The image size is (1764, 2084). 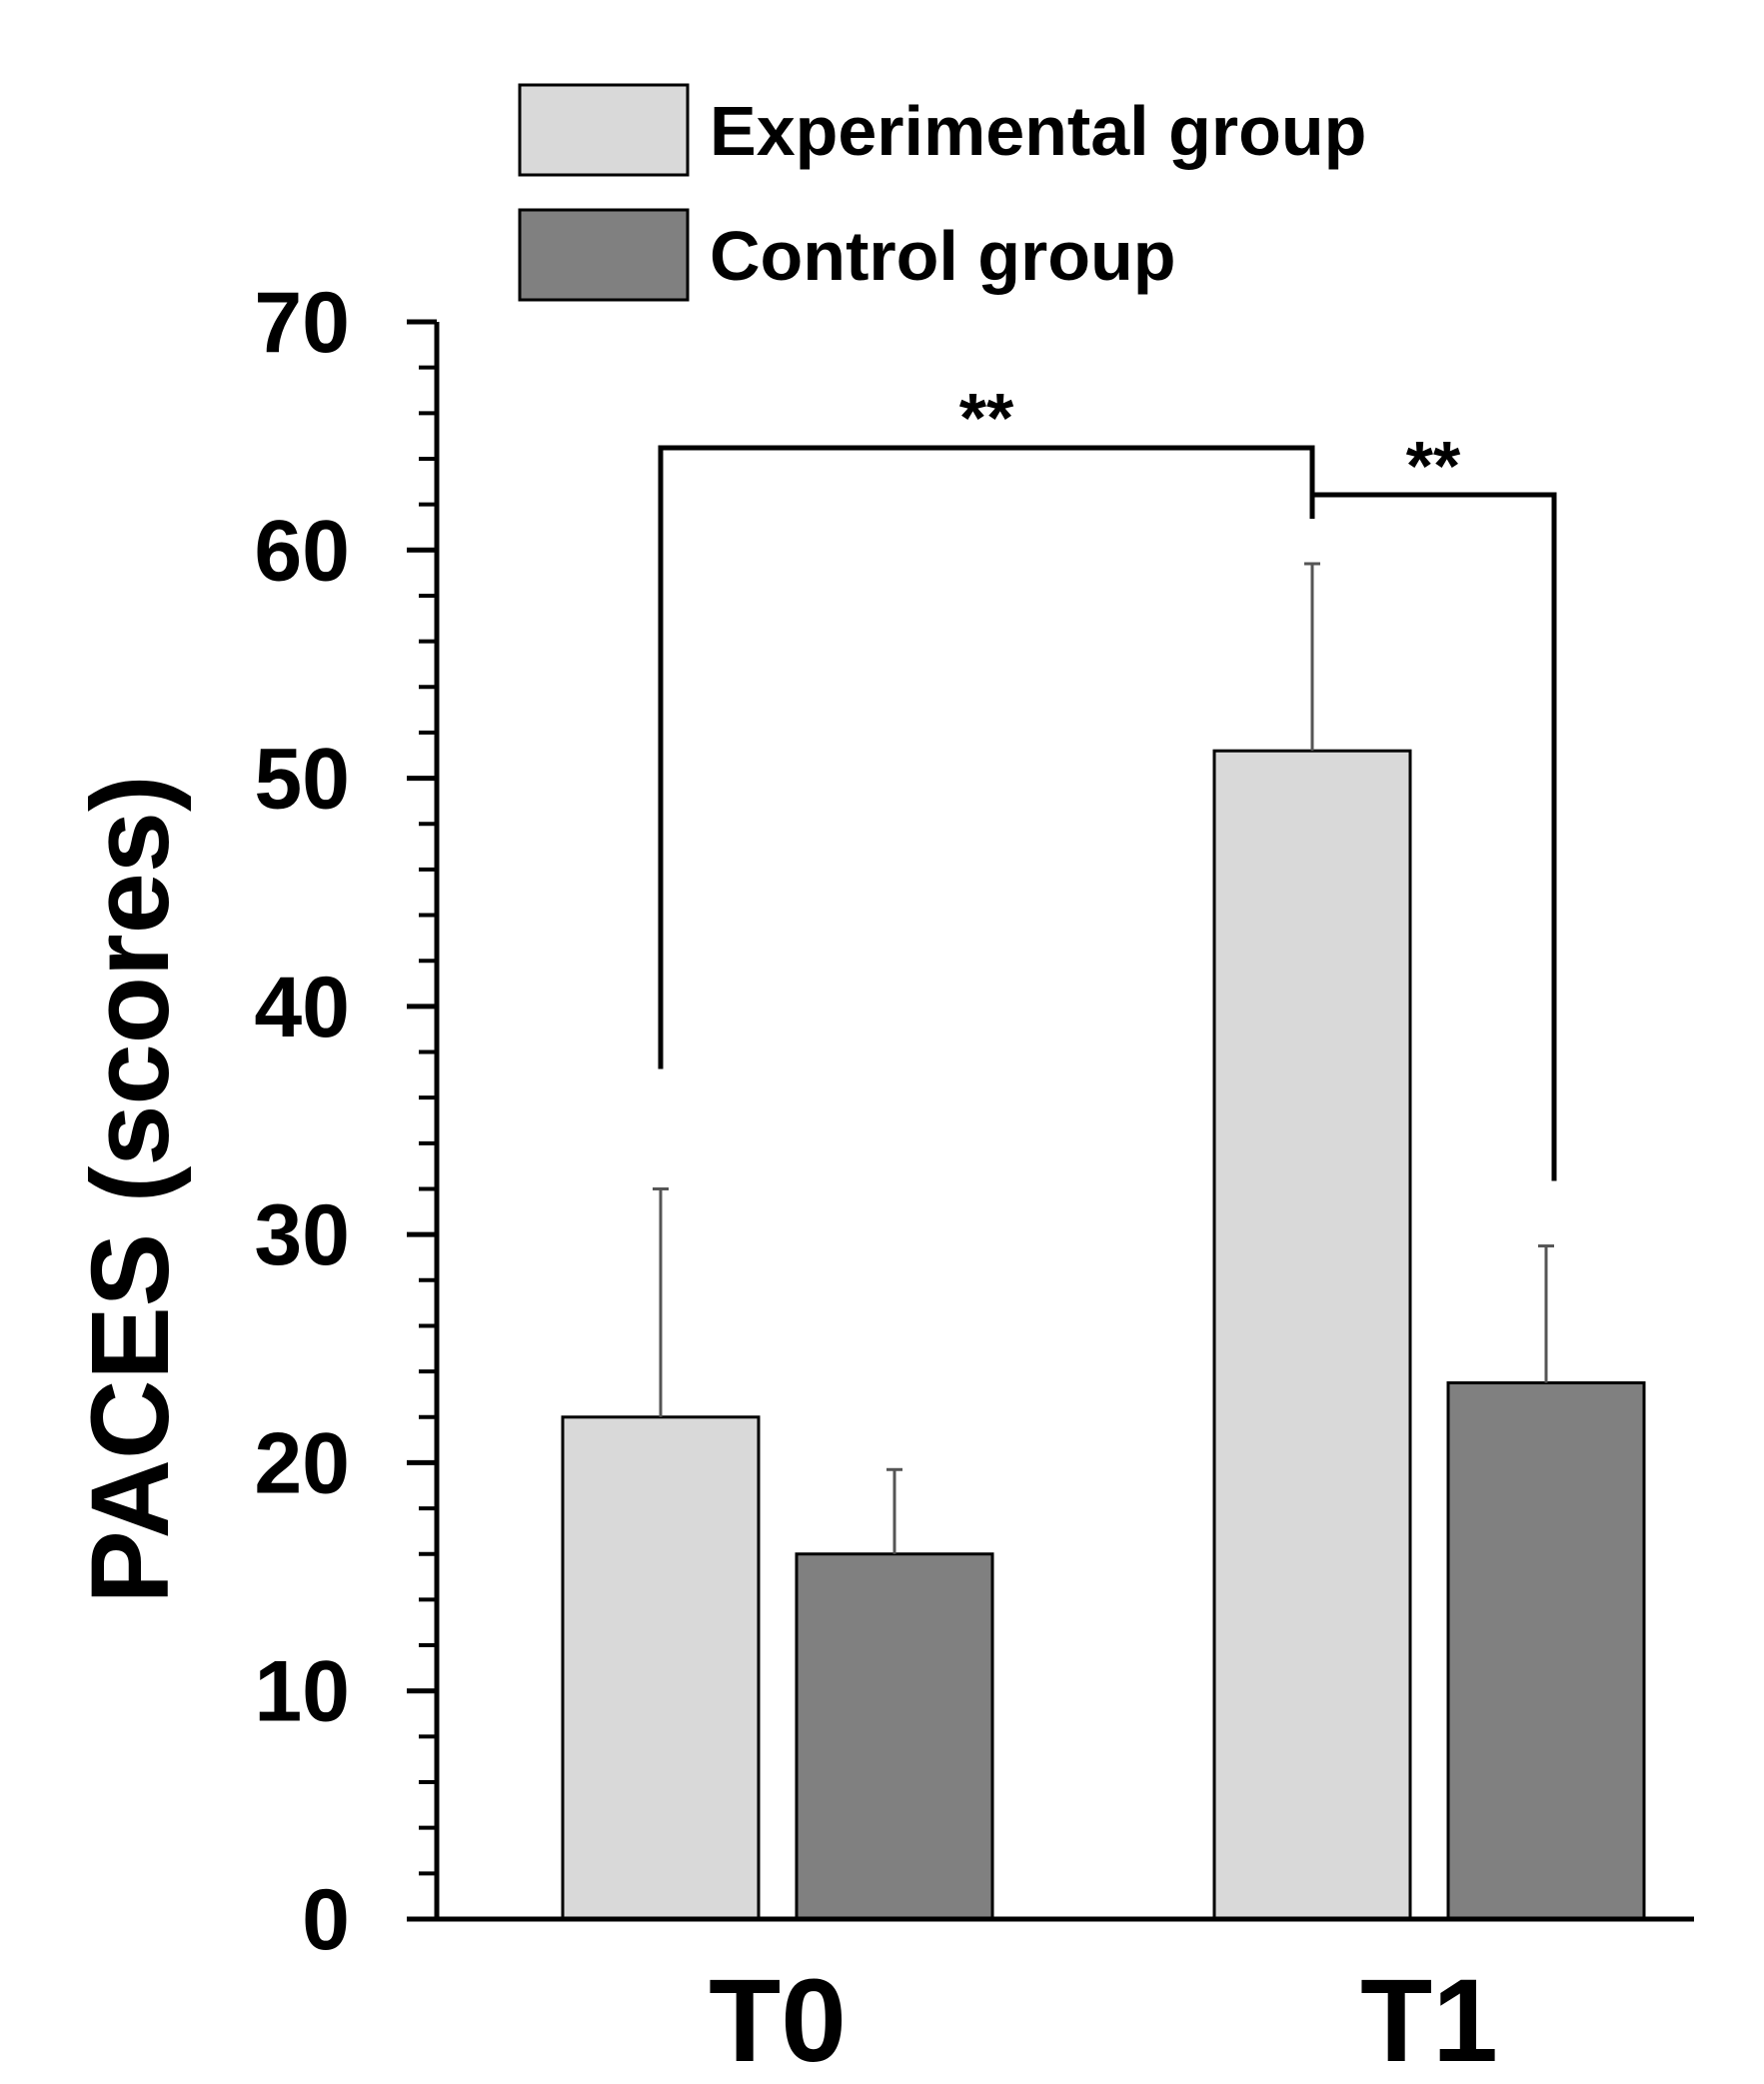 I want to click on y-axis-label: PACES (scores), so click(x=131, y=1189).